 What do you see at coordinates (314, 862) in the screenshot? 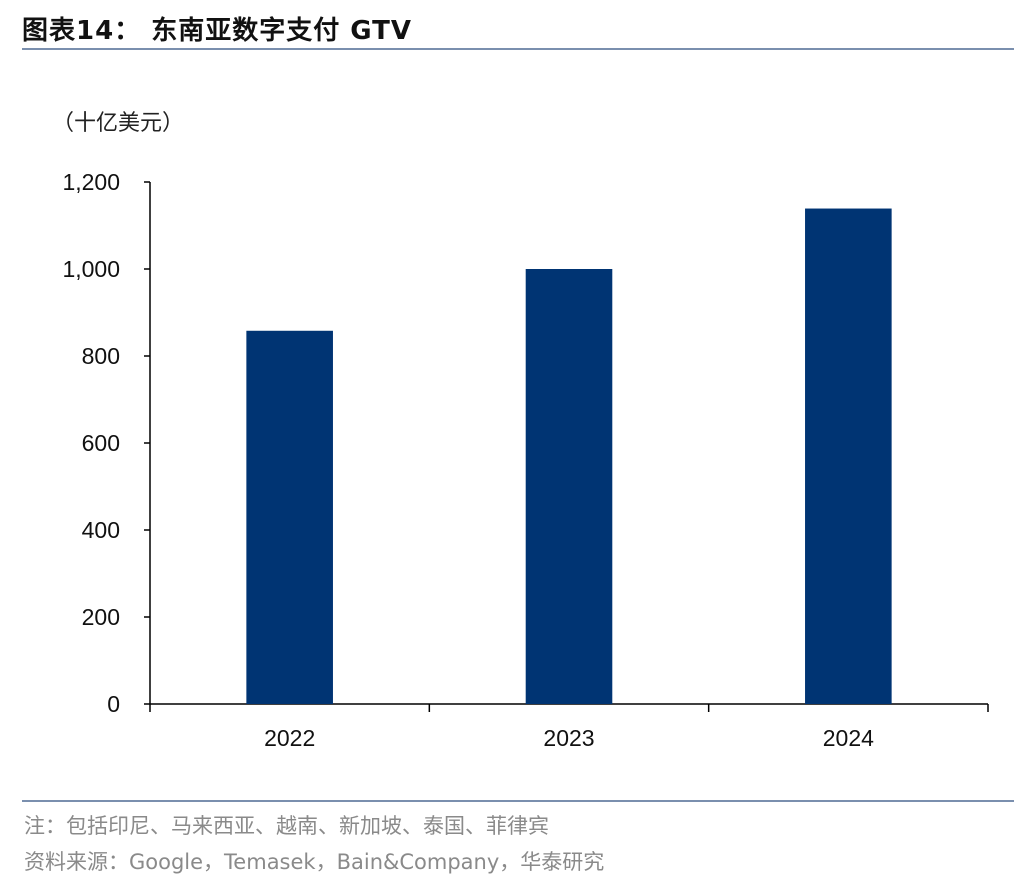
I see `source-note: 资料来源：Google，Temasek，Bain&Company，华泰研究` at bounding box center [314, 862].